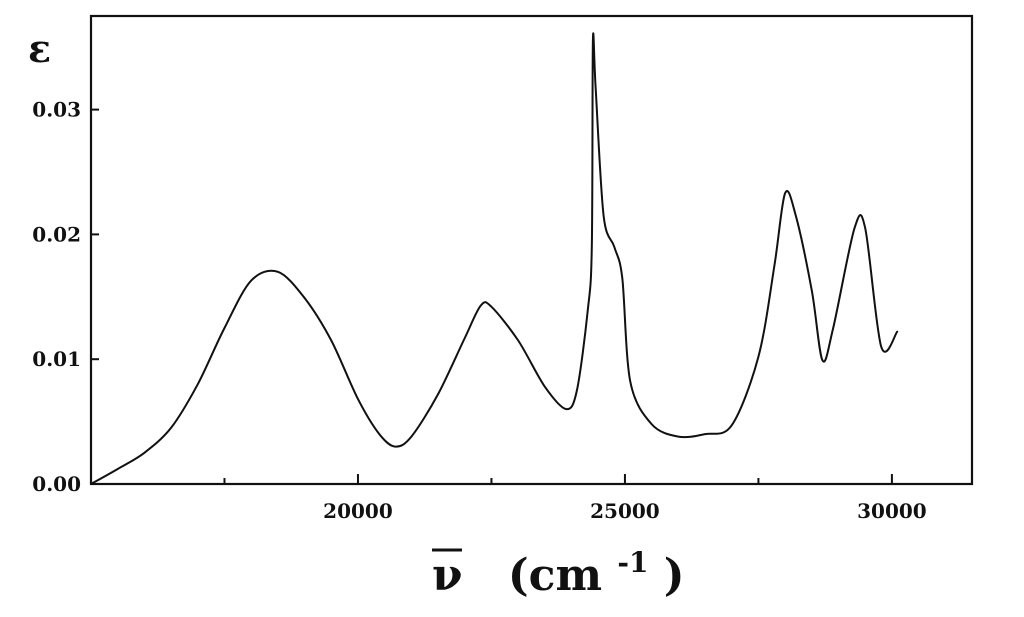 Image resolution: width=1024 pixels, height=617 pixels. I want to click on x-axis-label: ν (cm -1 ), so click(558, 566).